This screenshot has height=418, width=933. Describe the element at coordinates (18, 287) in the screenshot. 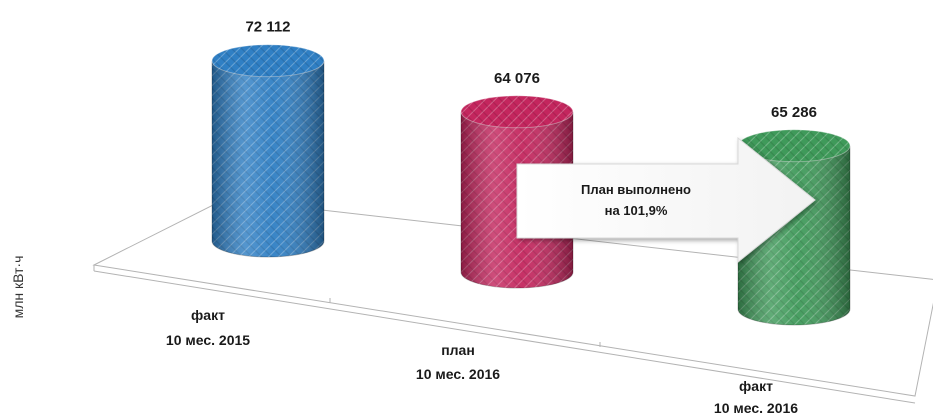

I see `y-axis-label: млн кВт·ч` at that location.